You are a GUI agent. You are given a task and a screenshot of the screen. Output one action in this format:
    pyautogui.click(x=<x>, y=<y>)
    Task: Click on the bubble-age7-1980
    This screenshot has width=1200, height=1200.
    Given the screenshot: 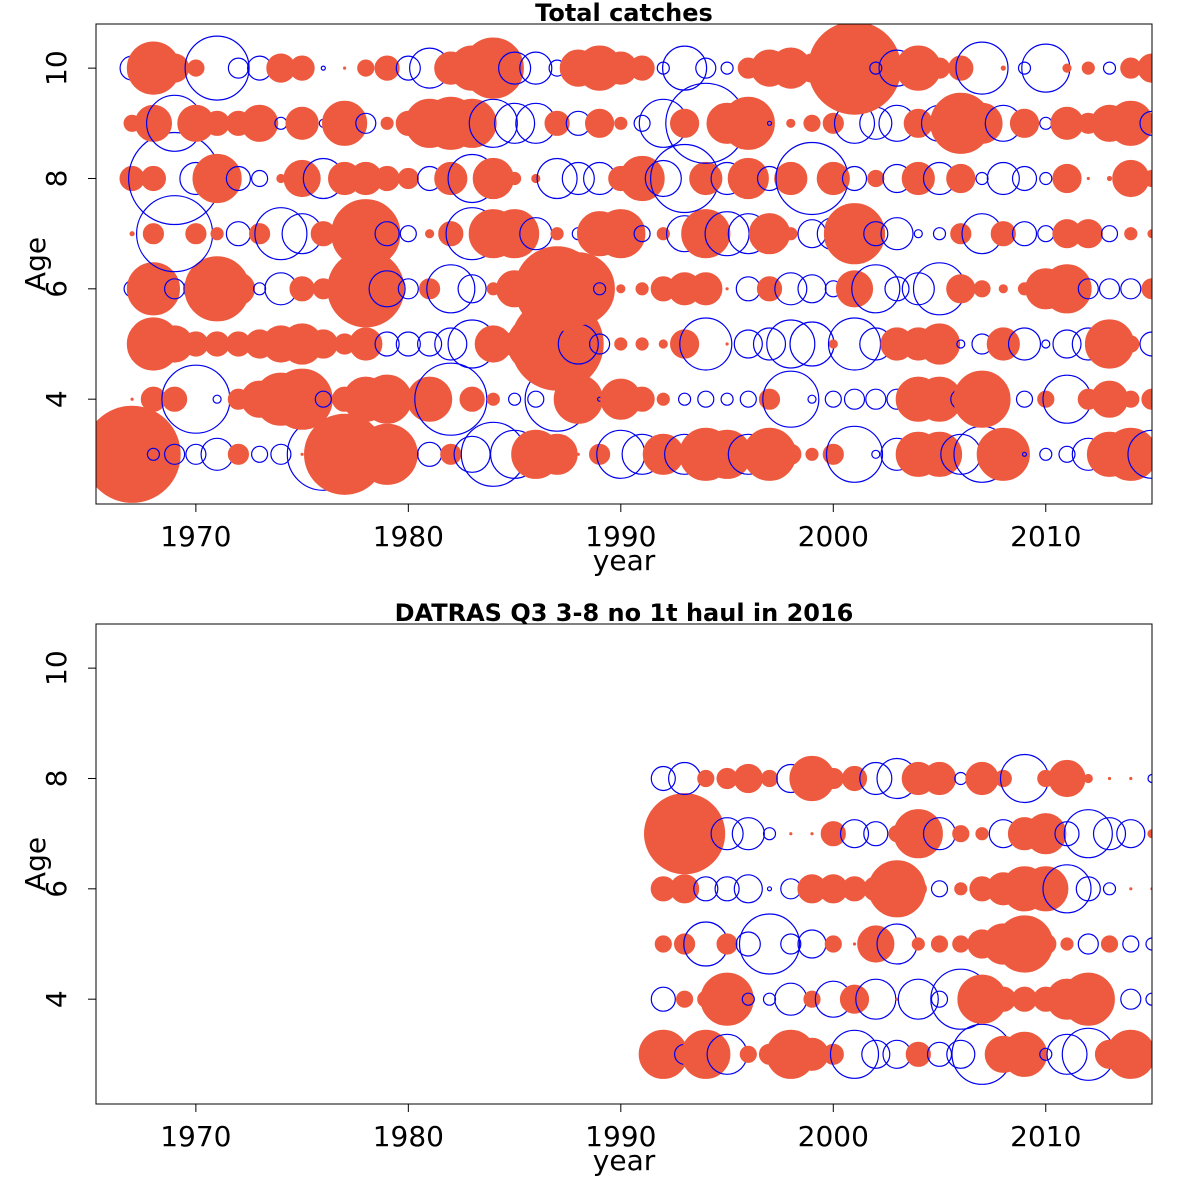 What is the action you would take?
    pyautogui.click(x=408, y=234)
    